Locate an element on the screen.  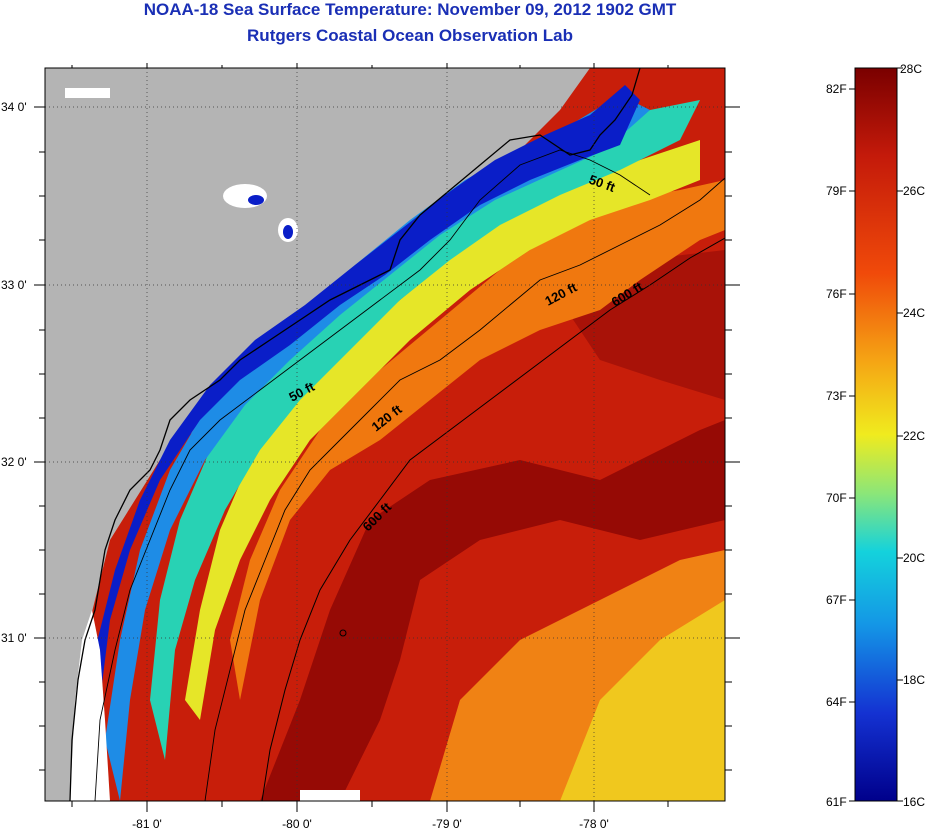
cb-label-24C: 24C is located at coordinates (914, 313).